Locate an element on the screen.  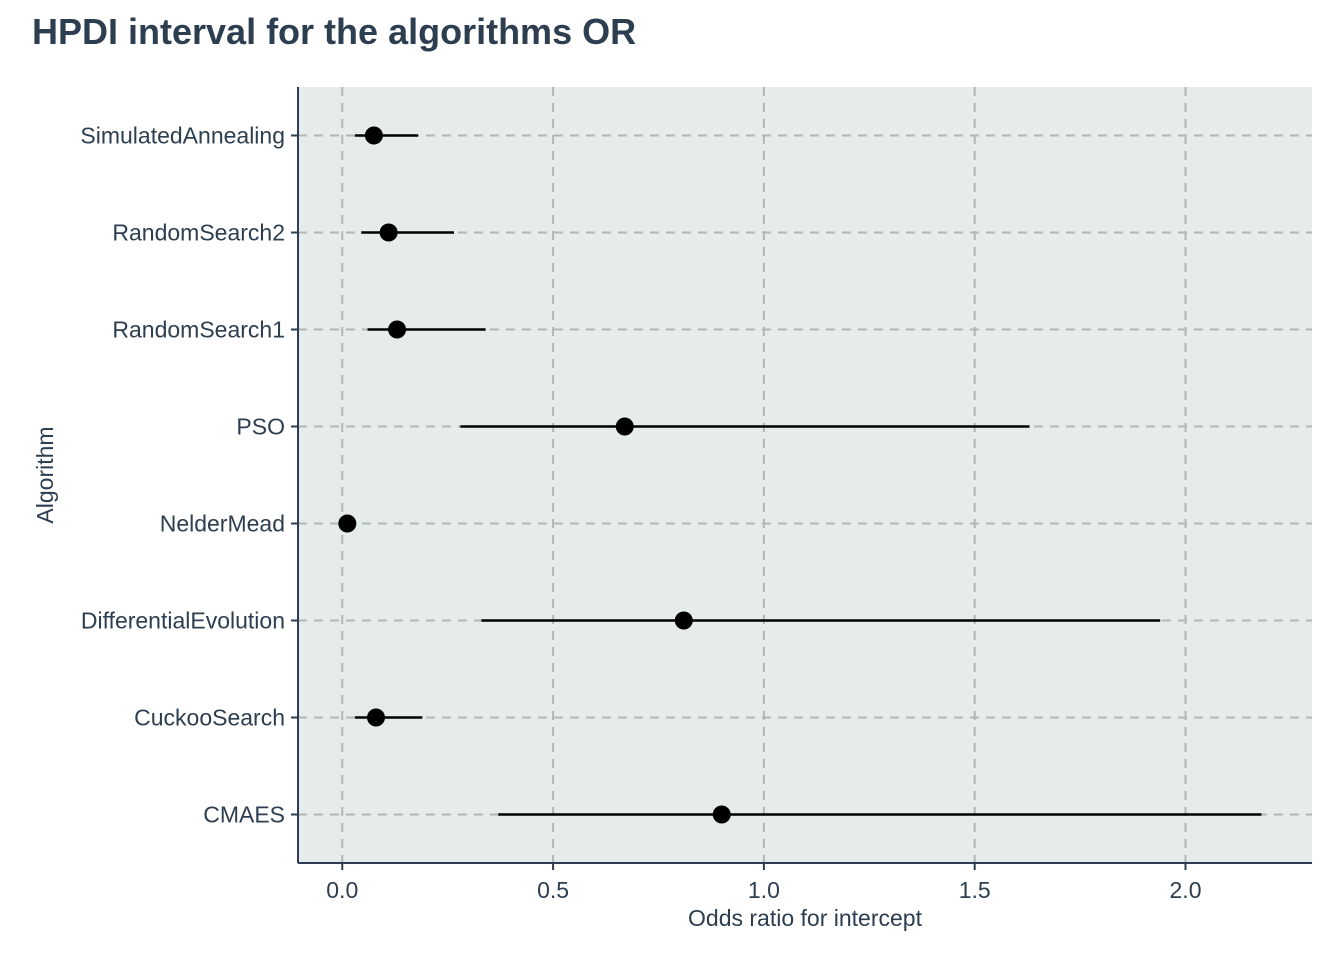
point-estimate-differentialevolution is located at coordinates (683, 620).